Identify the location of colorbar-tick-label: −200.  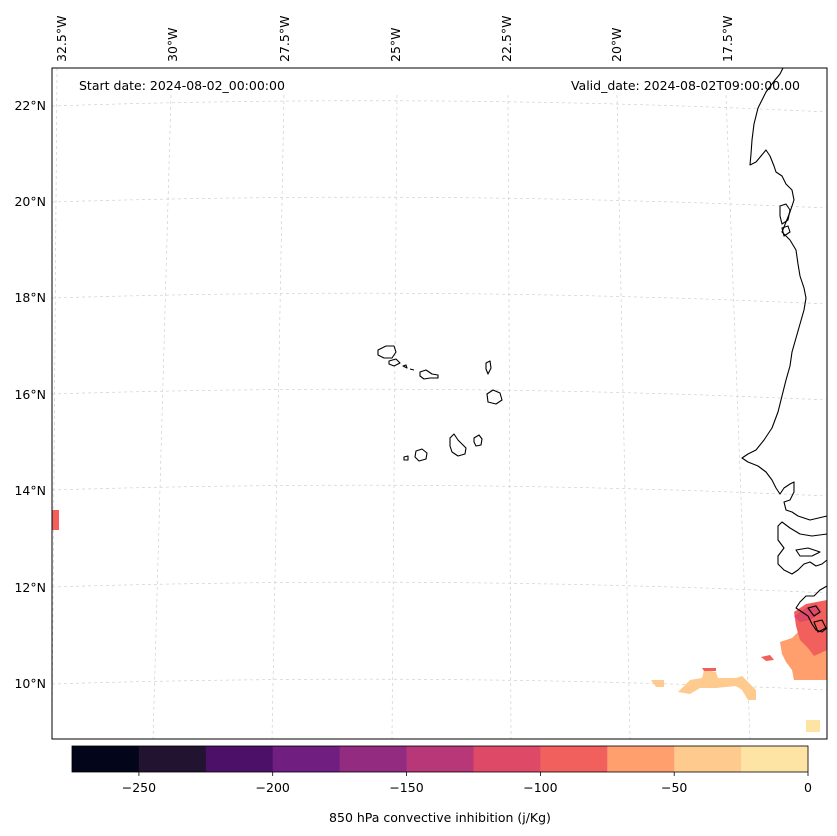
(273, 787).